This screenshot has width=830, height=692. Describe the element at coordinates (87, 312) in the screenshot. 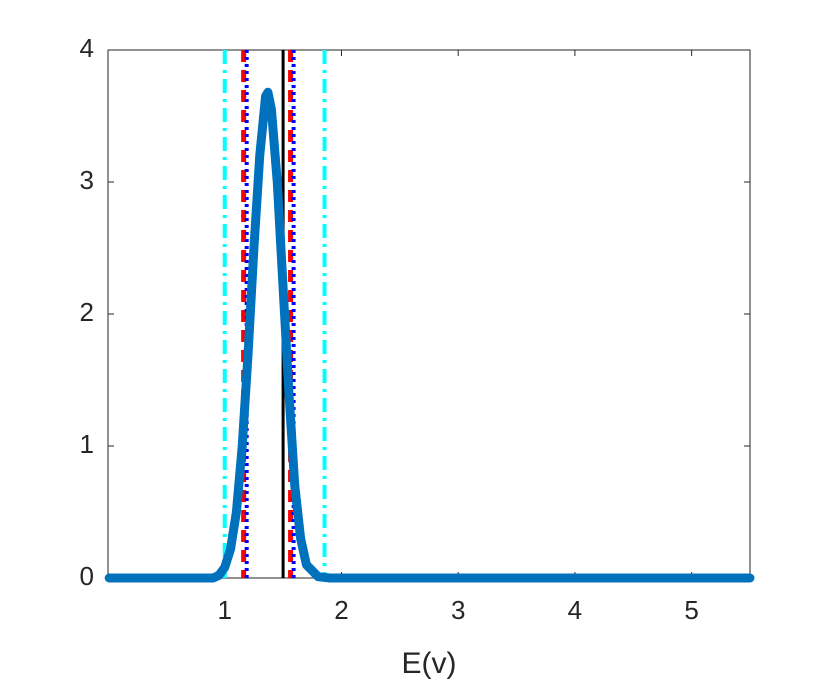

I see `y-tick-label: 2` at that location.